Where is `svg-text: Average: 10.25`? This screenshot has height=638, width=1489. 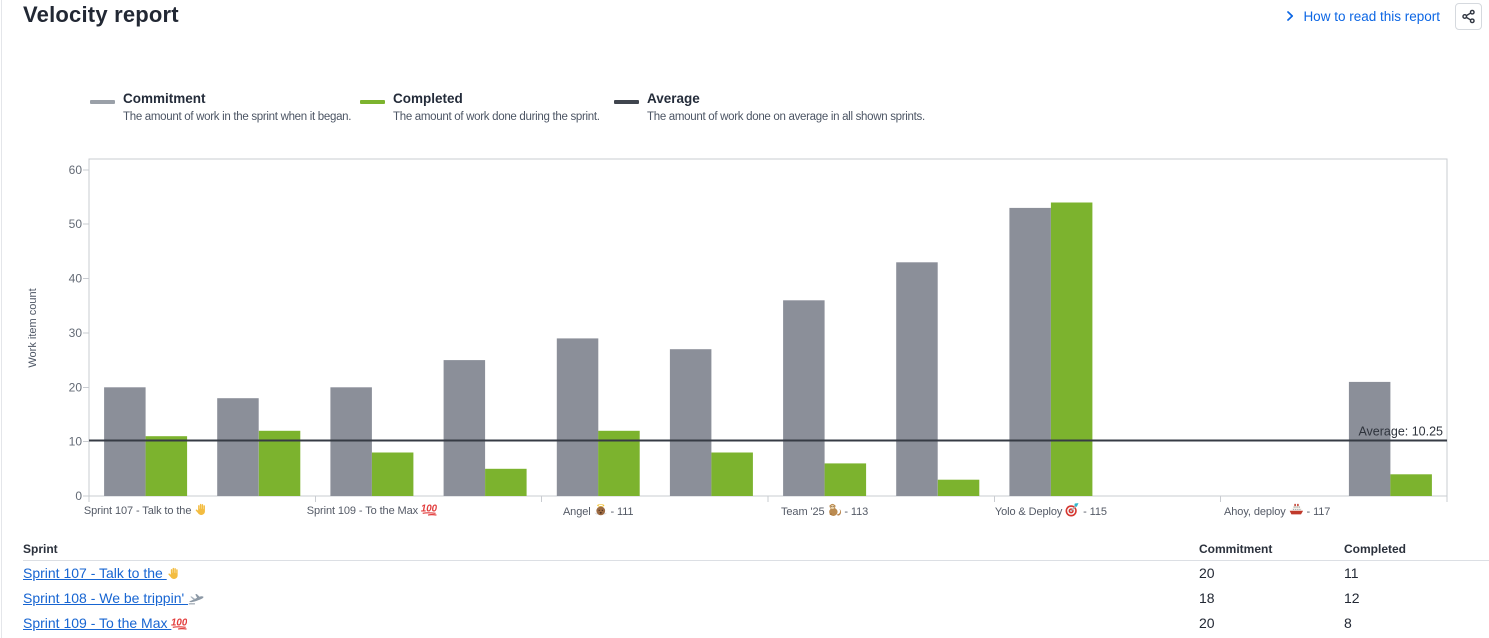 svg-text: Average: 10.25 is located at coordinates (1400, 432).